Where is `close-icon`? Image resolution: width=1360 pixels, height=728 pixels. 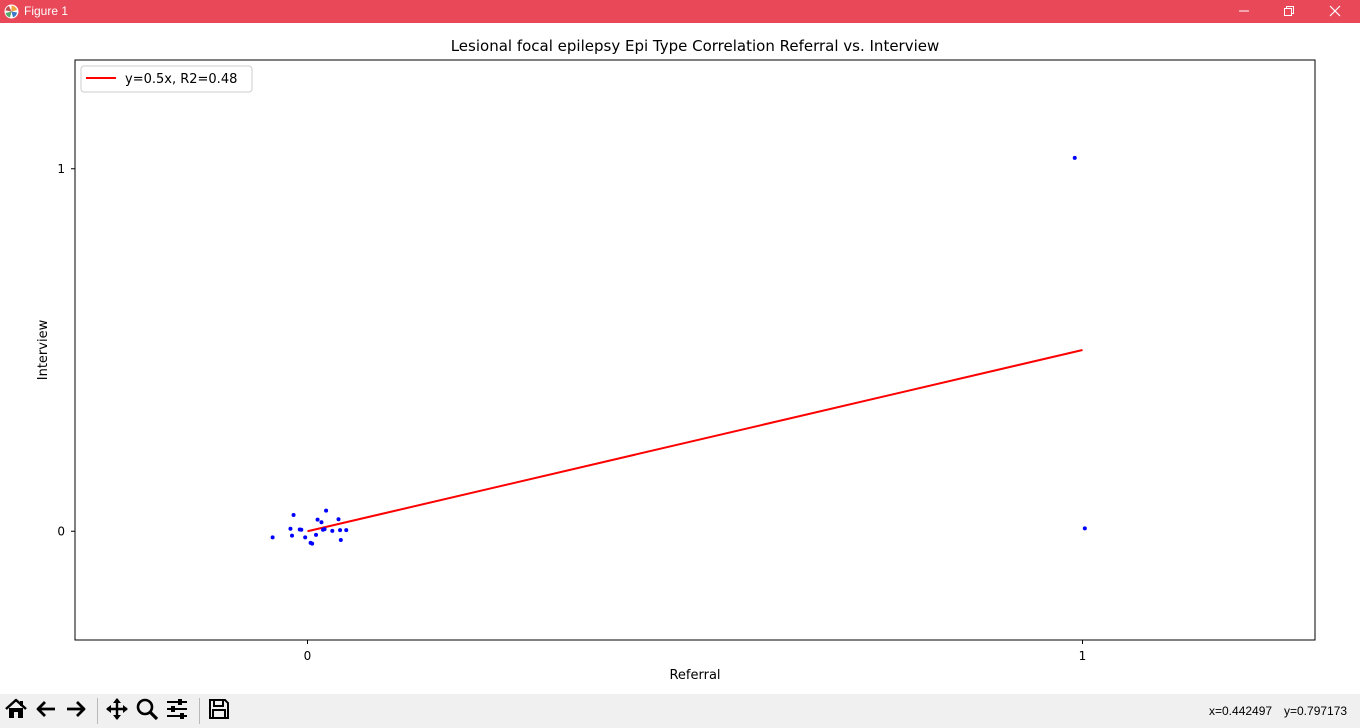
close-icon is located at coordinates (1335, 11).